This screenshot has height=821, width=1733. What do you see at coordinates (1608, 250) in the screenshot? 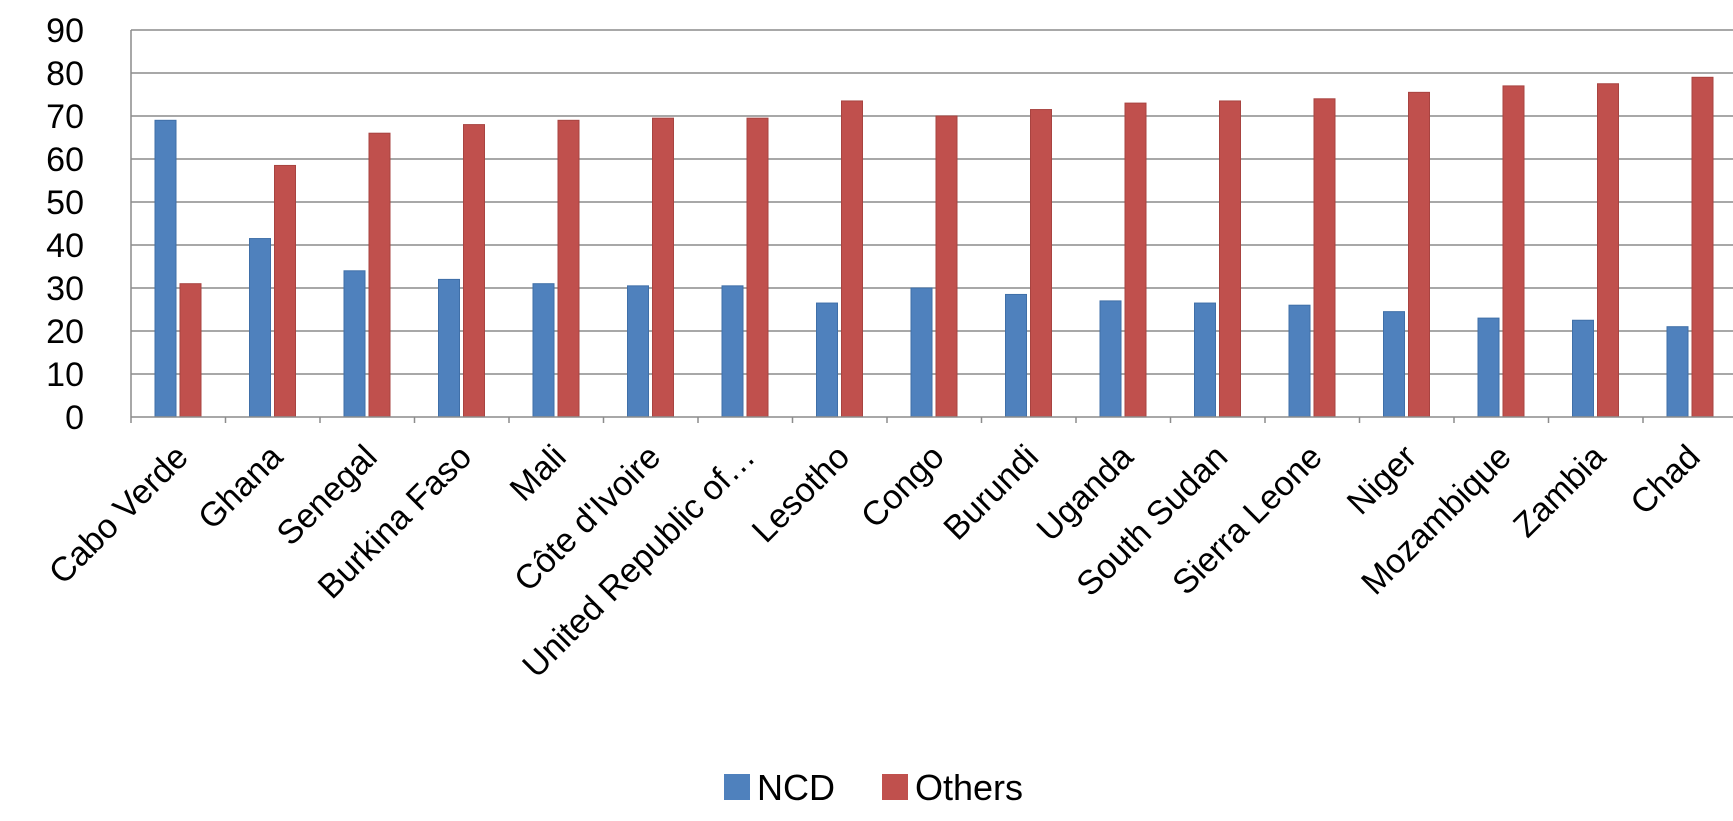
I see `bar-others-zambia` at bounding box center [1608, 250].